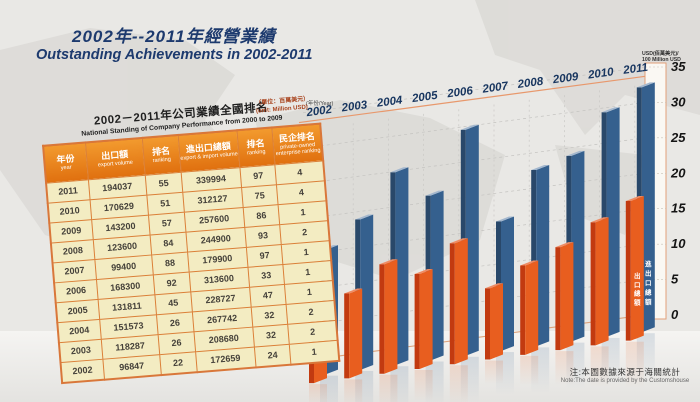 The height and width of the screenshot is (402, 700). I want to click on y-tick-label: 10, so click(678, 243).